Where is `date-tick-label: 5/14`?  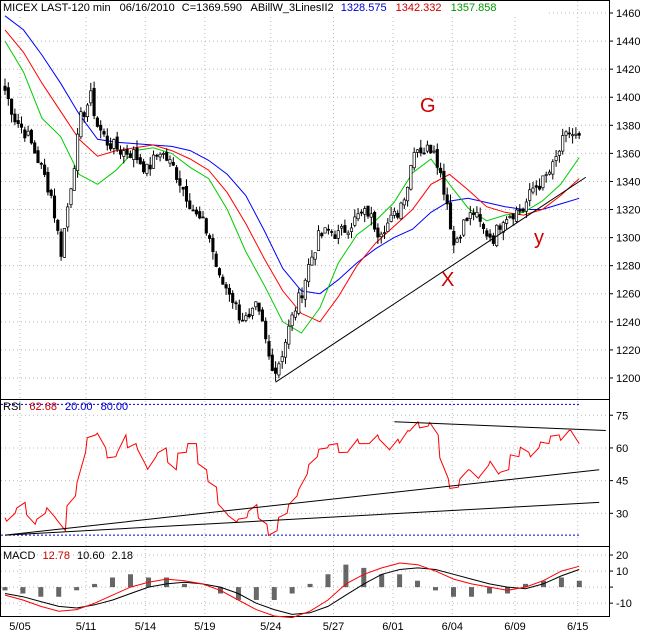 date-tick-label: 5/14 is located at coordinates (145, 627).